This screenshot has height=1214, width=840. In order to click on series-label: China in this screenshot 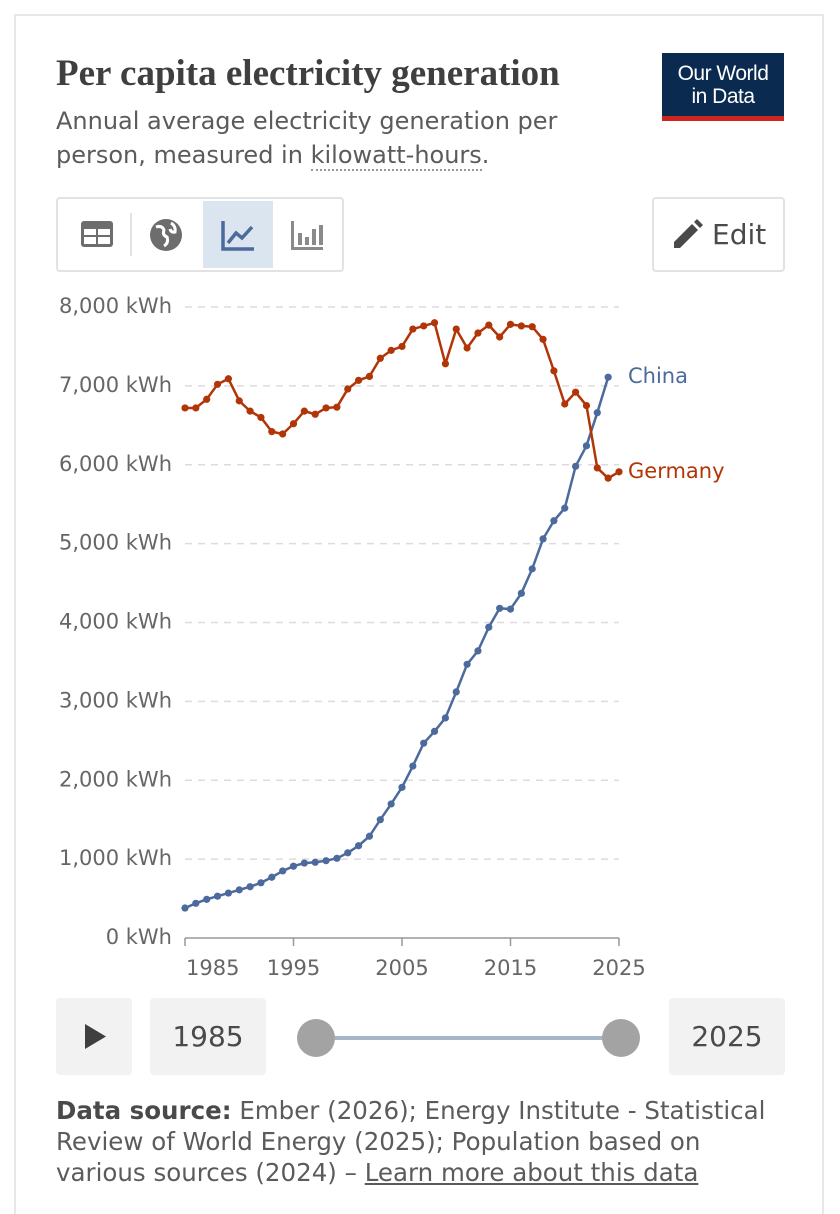, I will do `click(658, 376)`.